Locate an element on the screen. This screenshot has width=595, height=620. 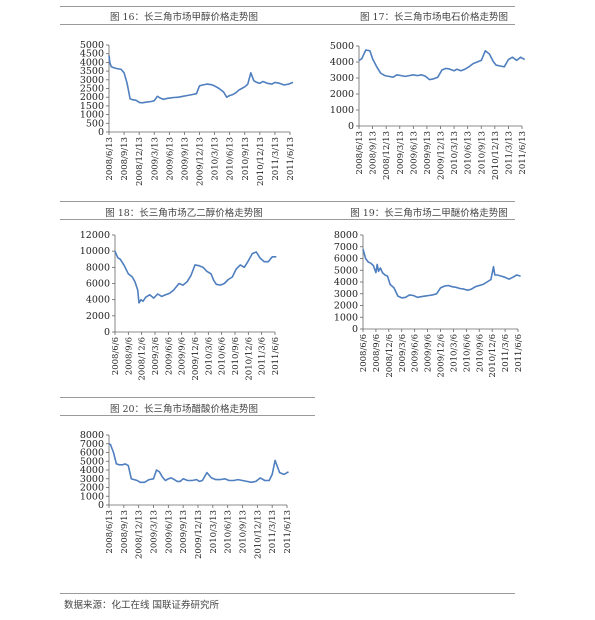
y-tick-label: 6000 is located at coordinates (98, 284).